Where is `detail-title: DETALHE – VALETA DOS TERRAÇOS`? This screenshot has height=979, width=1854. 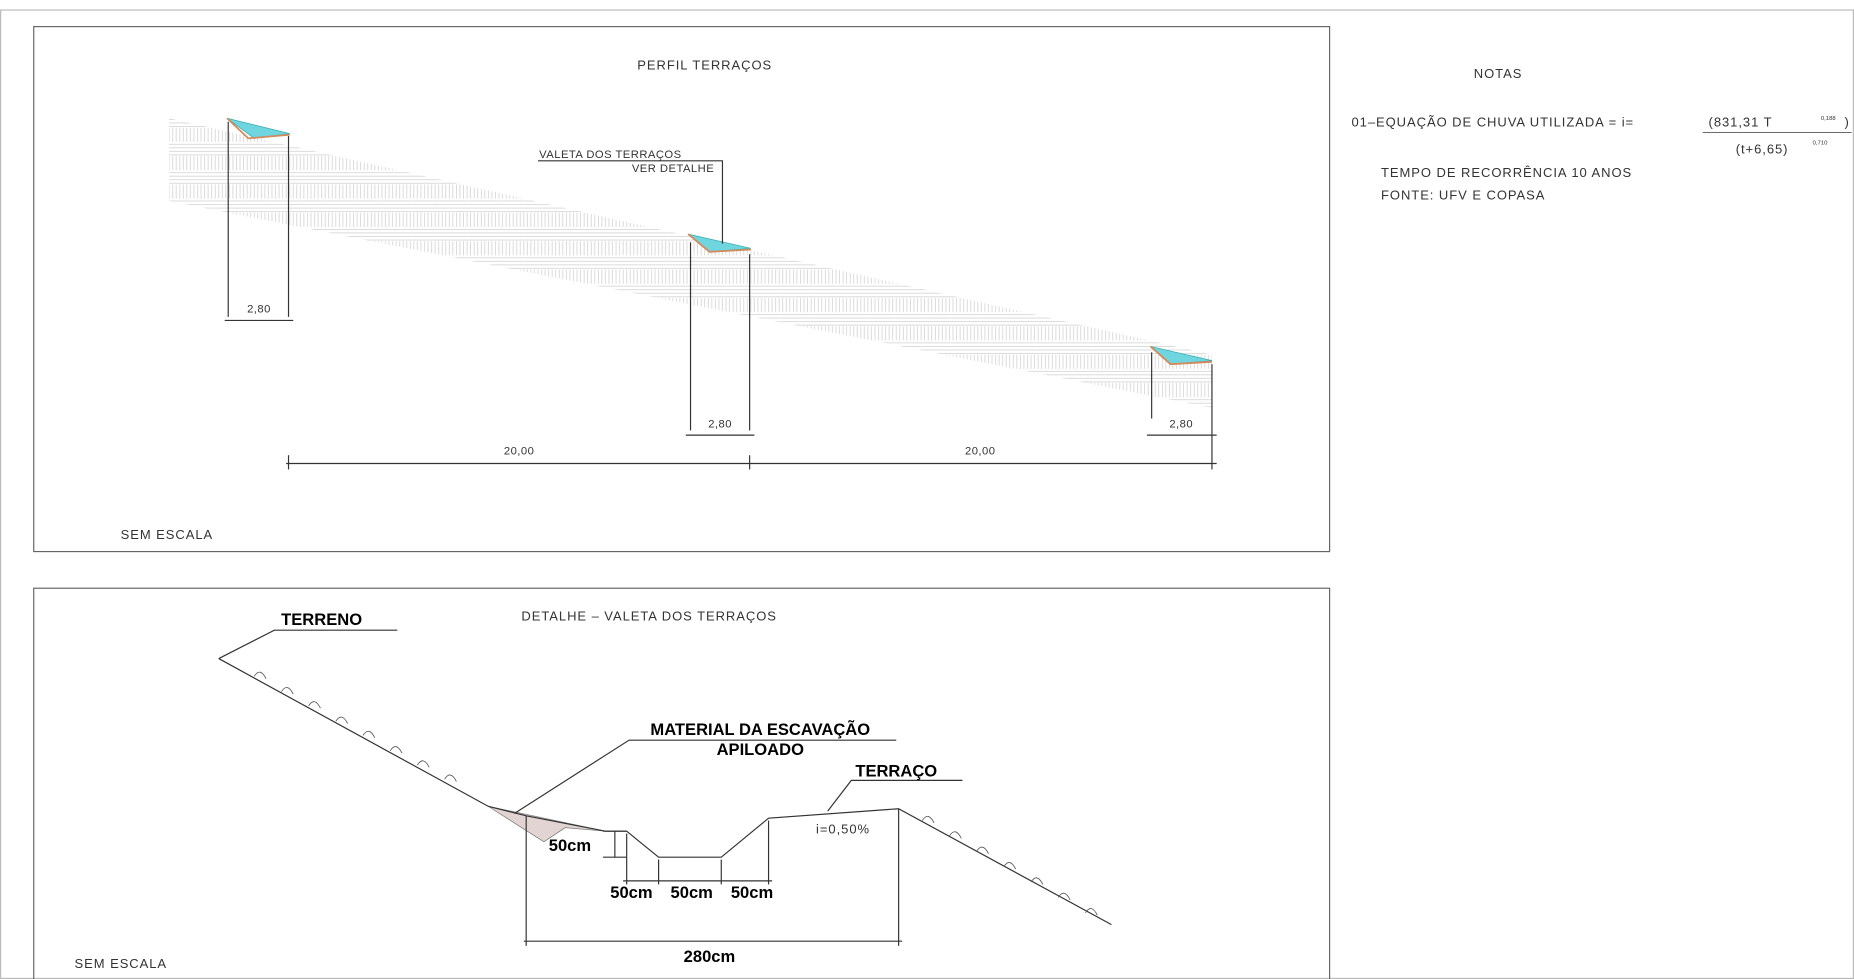
detail-title: DETALHE – VALETA DOS TERRAÇOS is located at coordinates (648, 616).